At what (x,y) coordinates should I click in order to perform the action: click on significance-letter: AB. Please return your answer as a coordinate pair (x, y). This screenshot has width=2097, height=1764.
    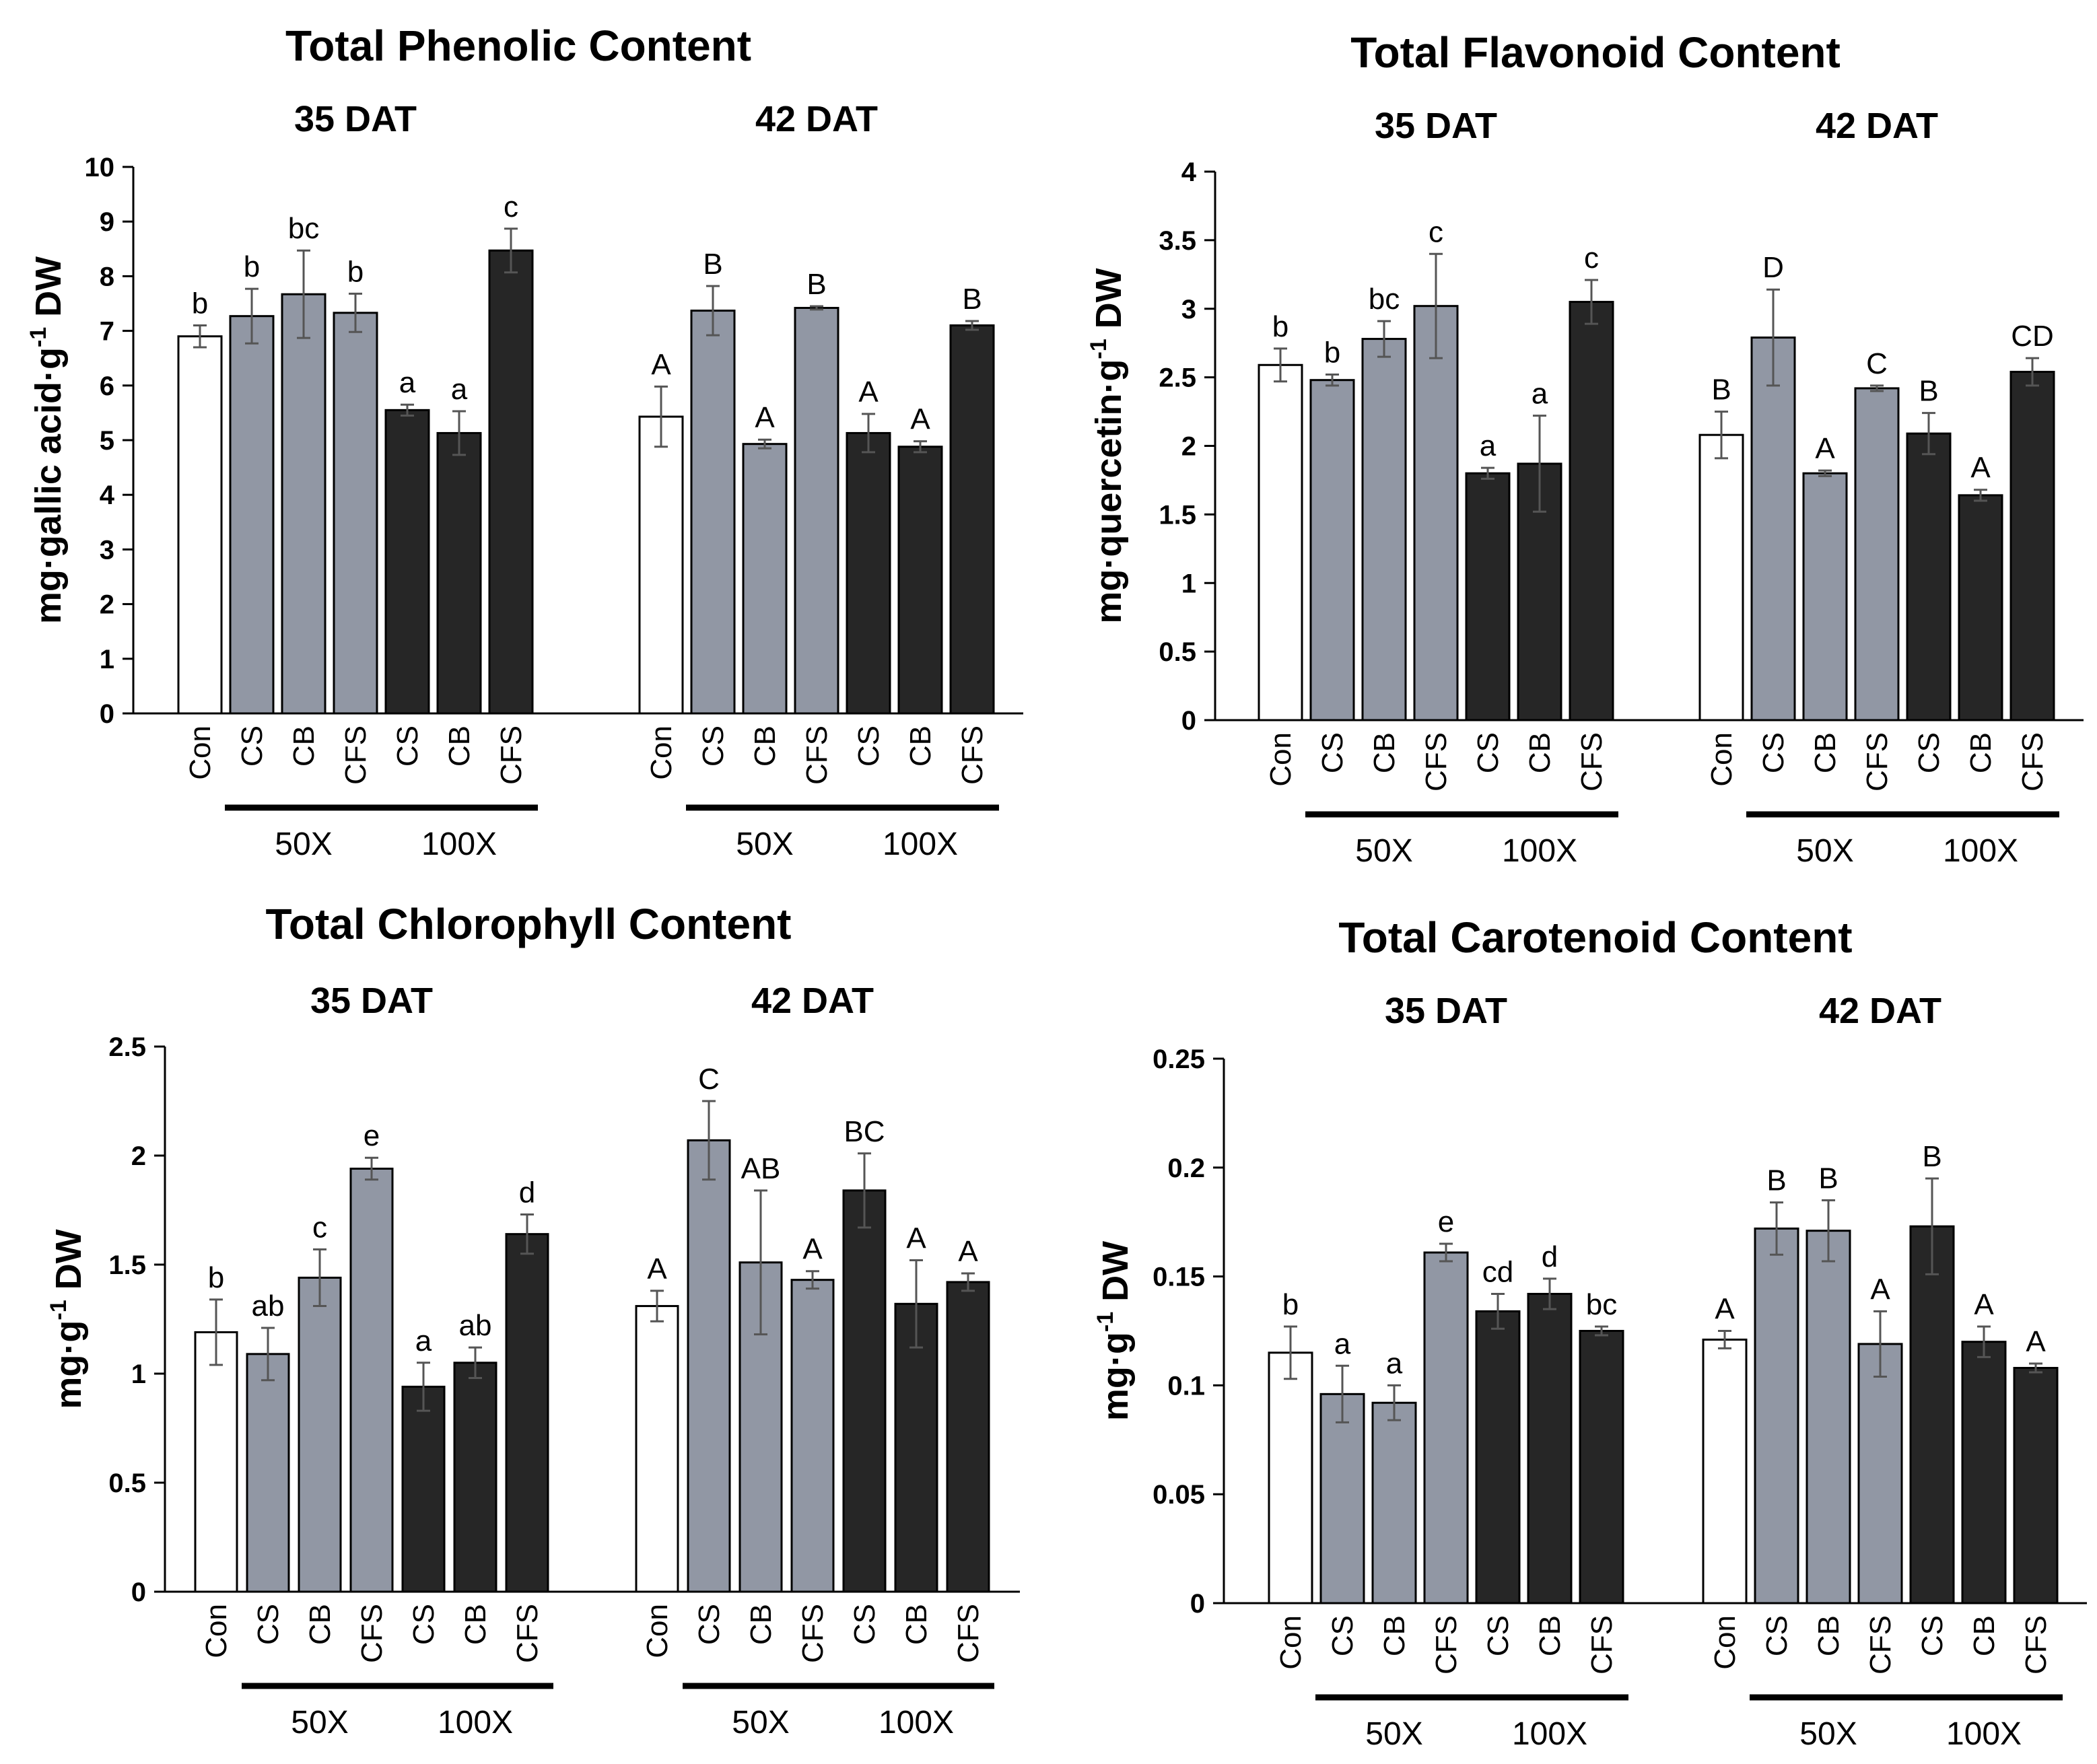
    Looking at the image, I should click on (761, 1168).